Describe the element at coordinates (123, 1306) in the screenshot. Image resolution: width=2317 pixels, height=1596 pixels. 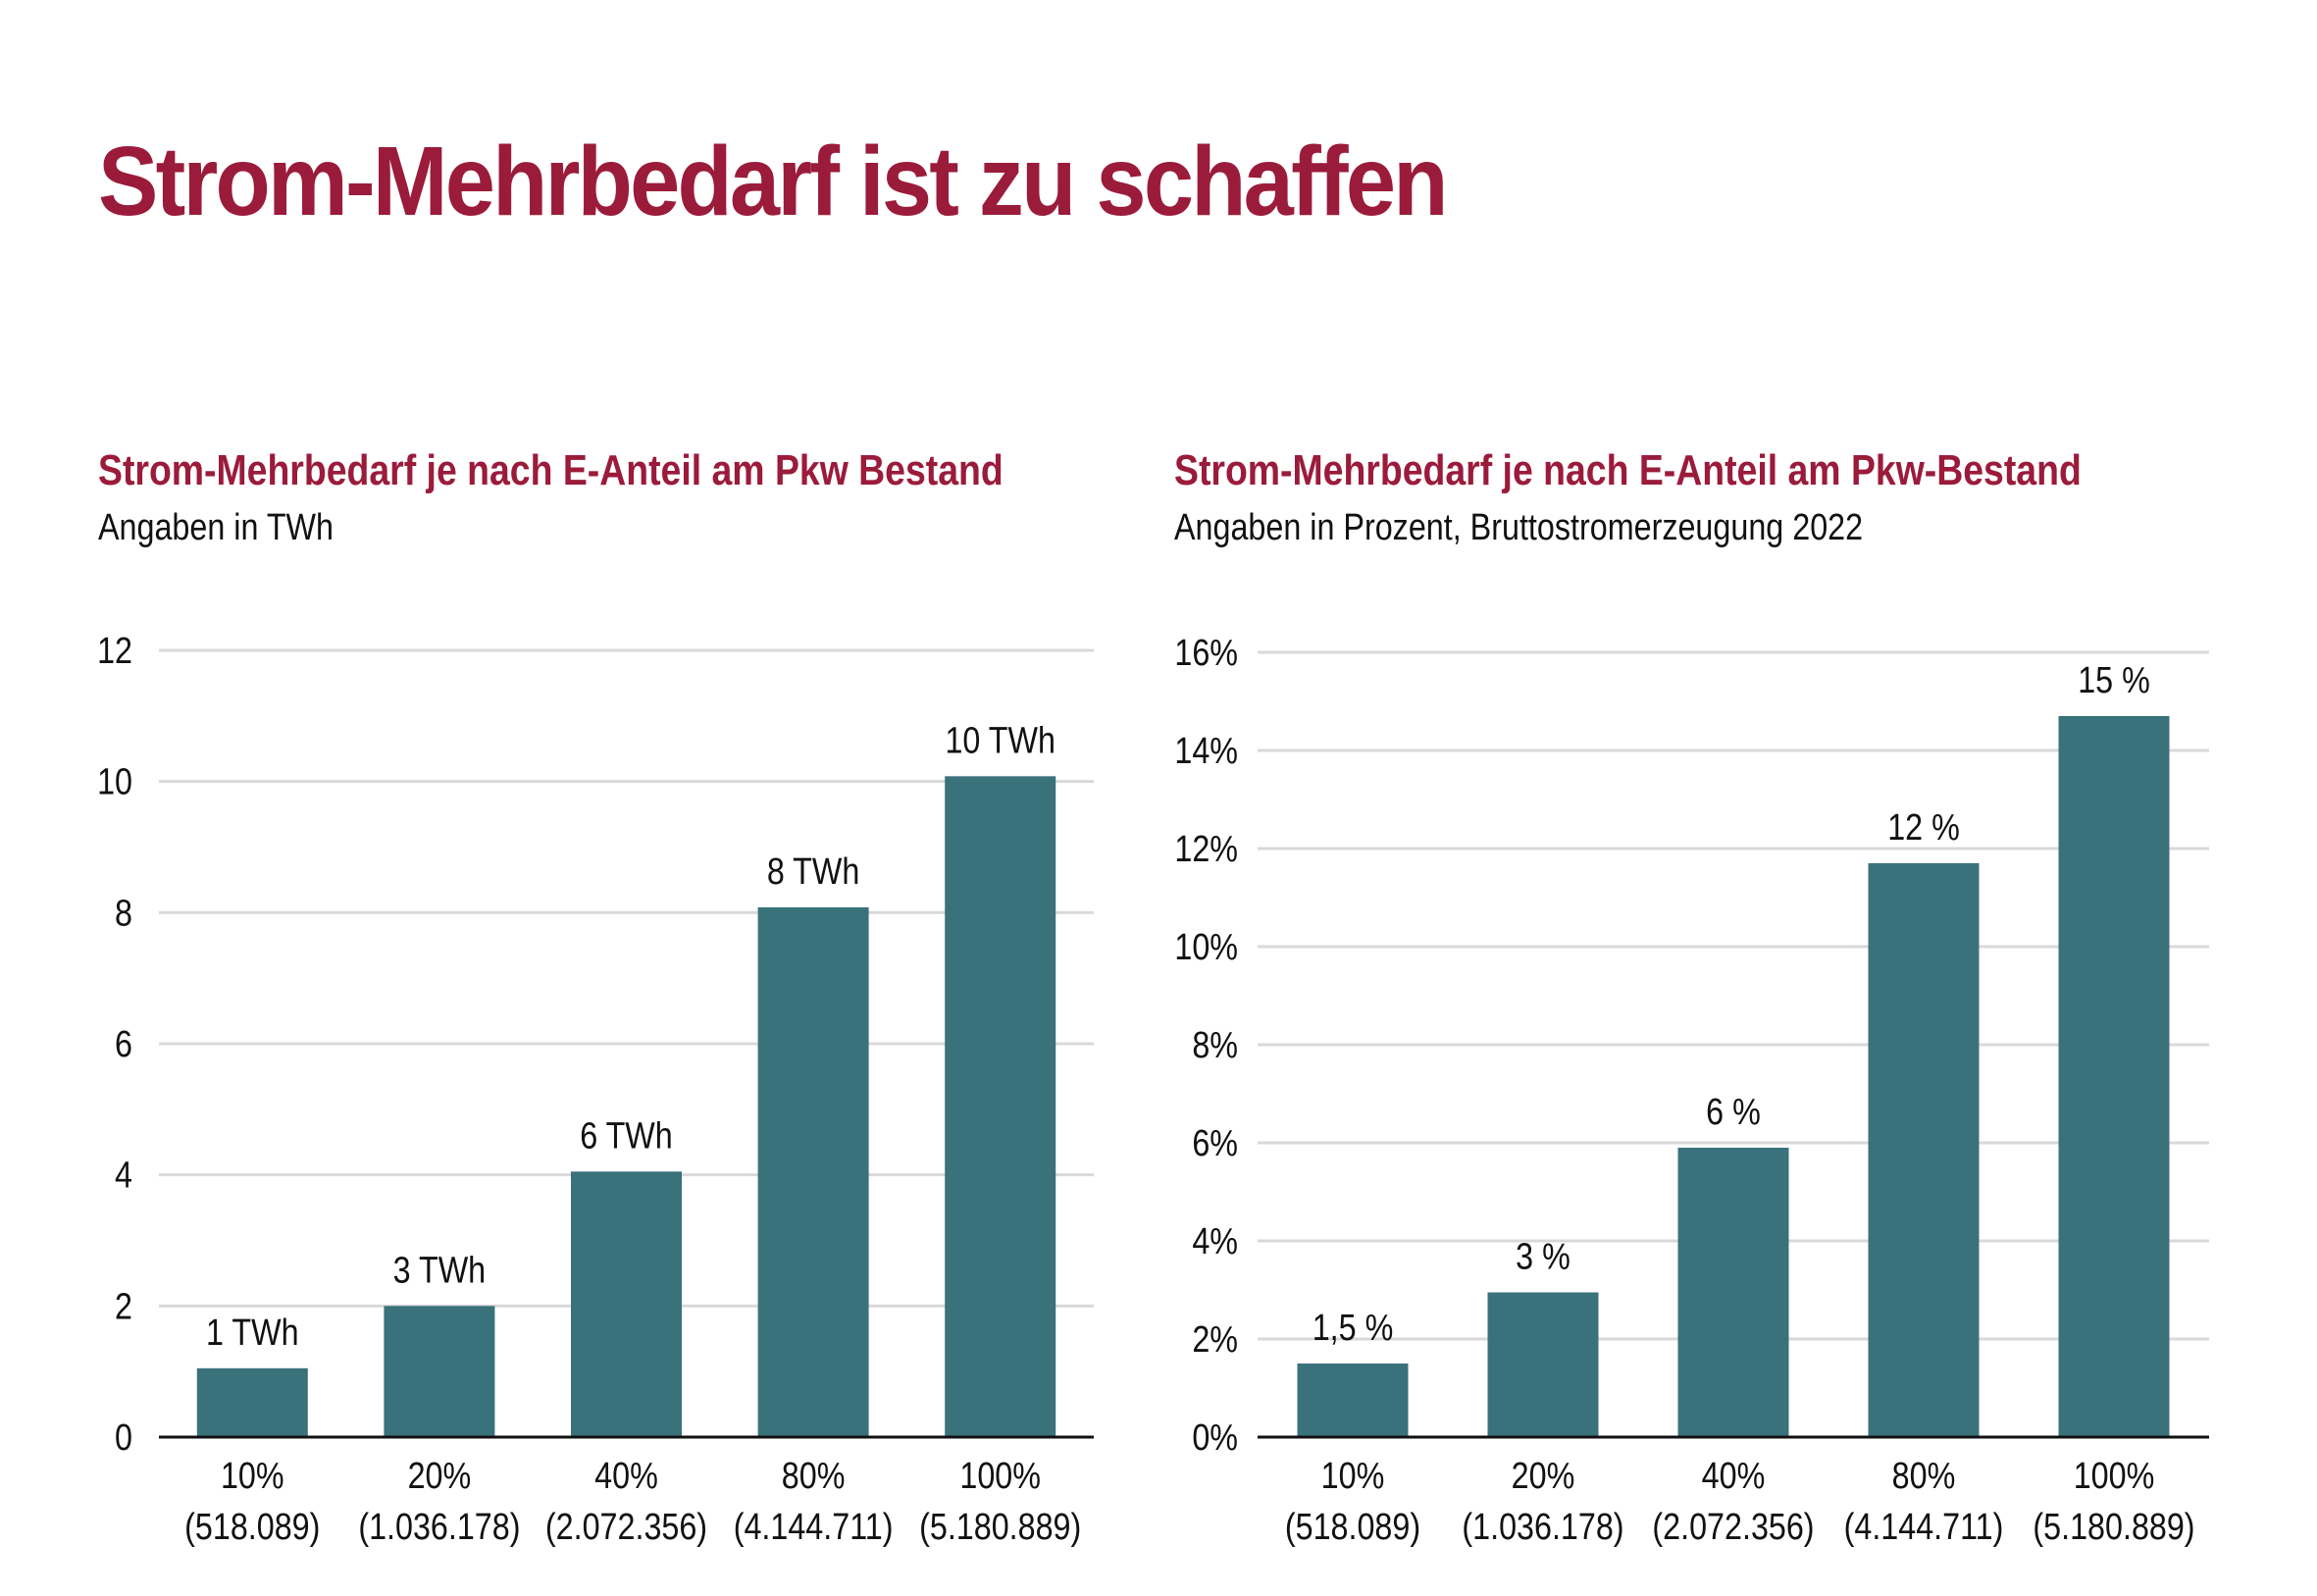
I see `y-tick-label: 2` at that location.